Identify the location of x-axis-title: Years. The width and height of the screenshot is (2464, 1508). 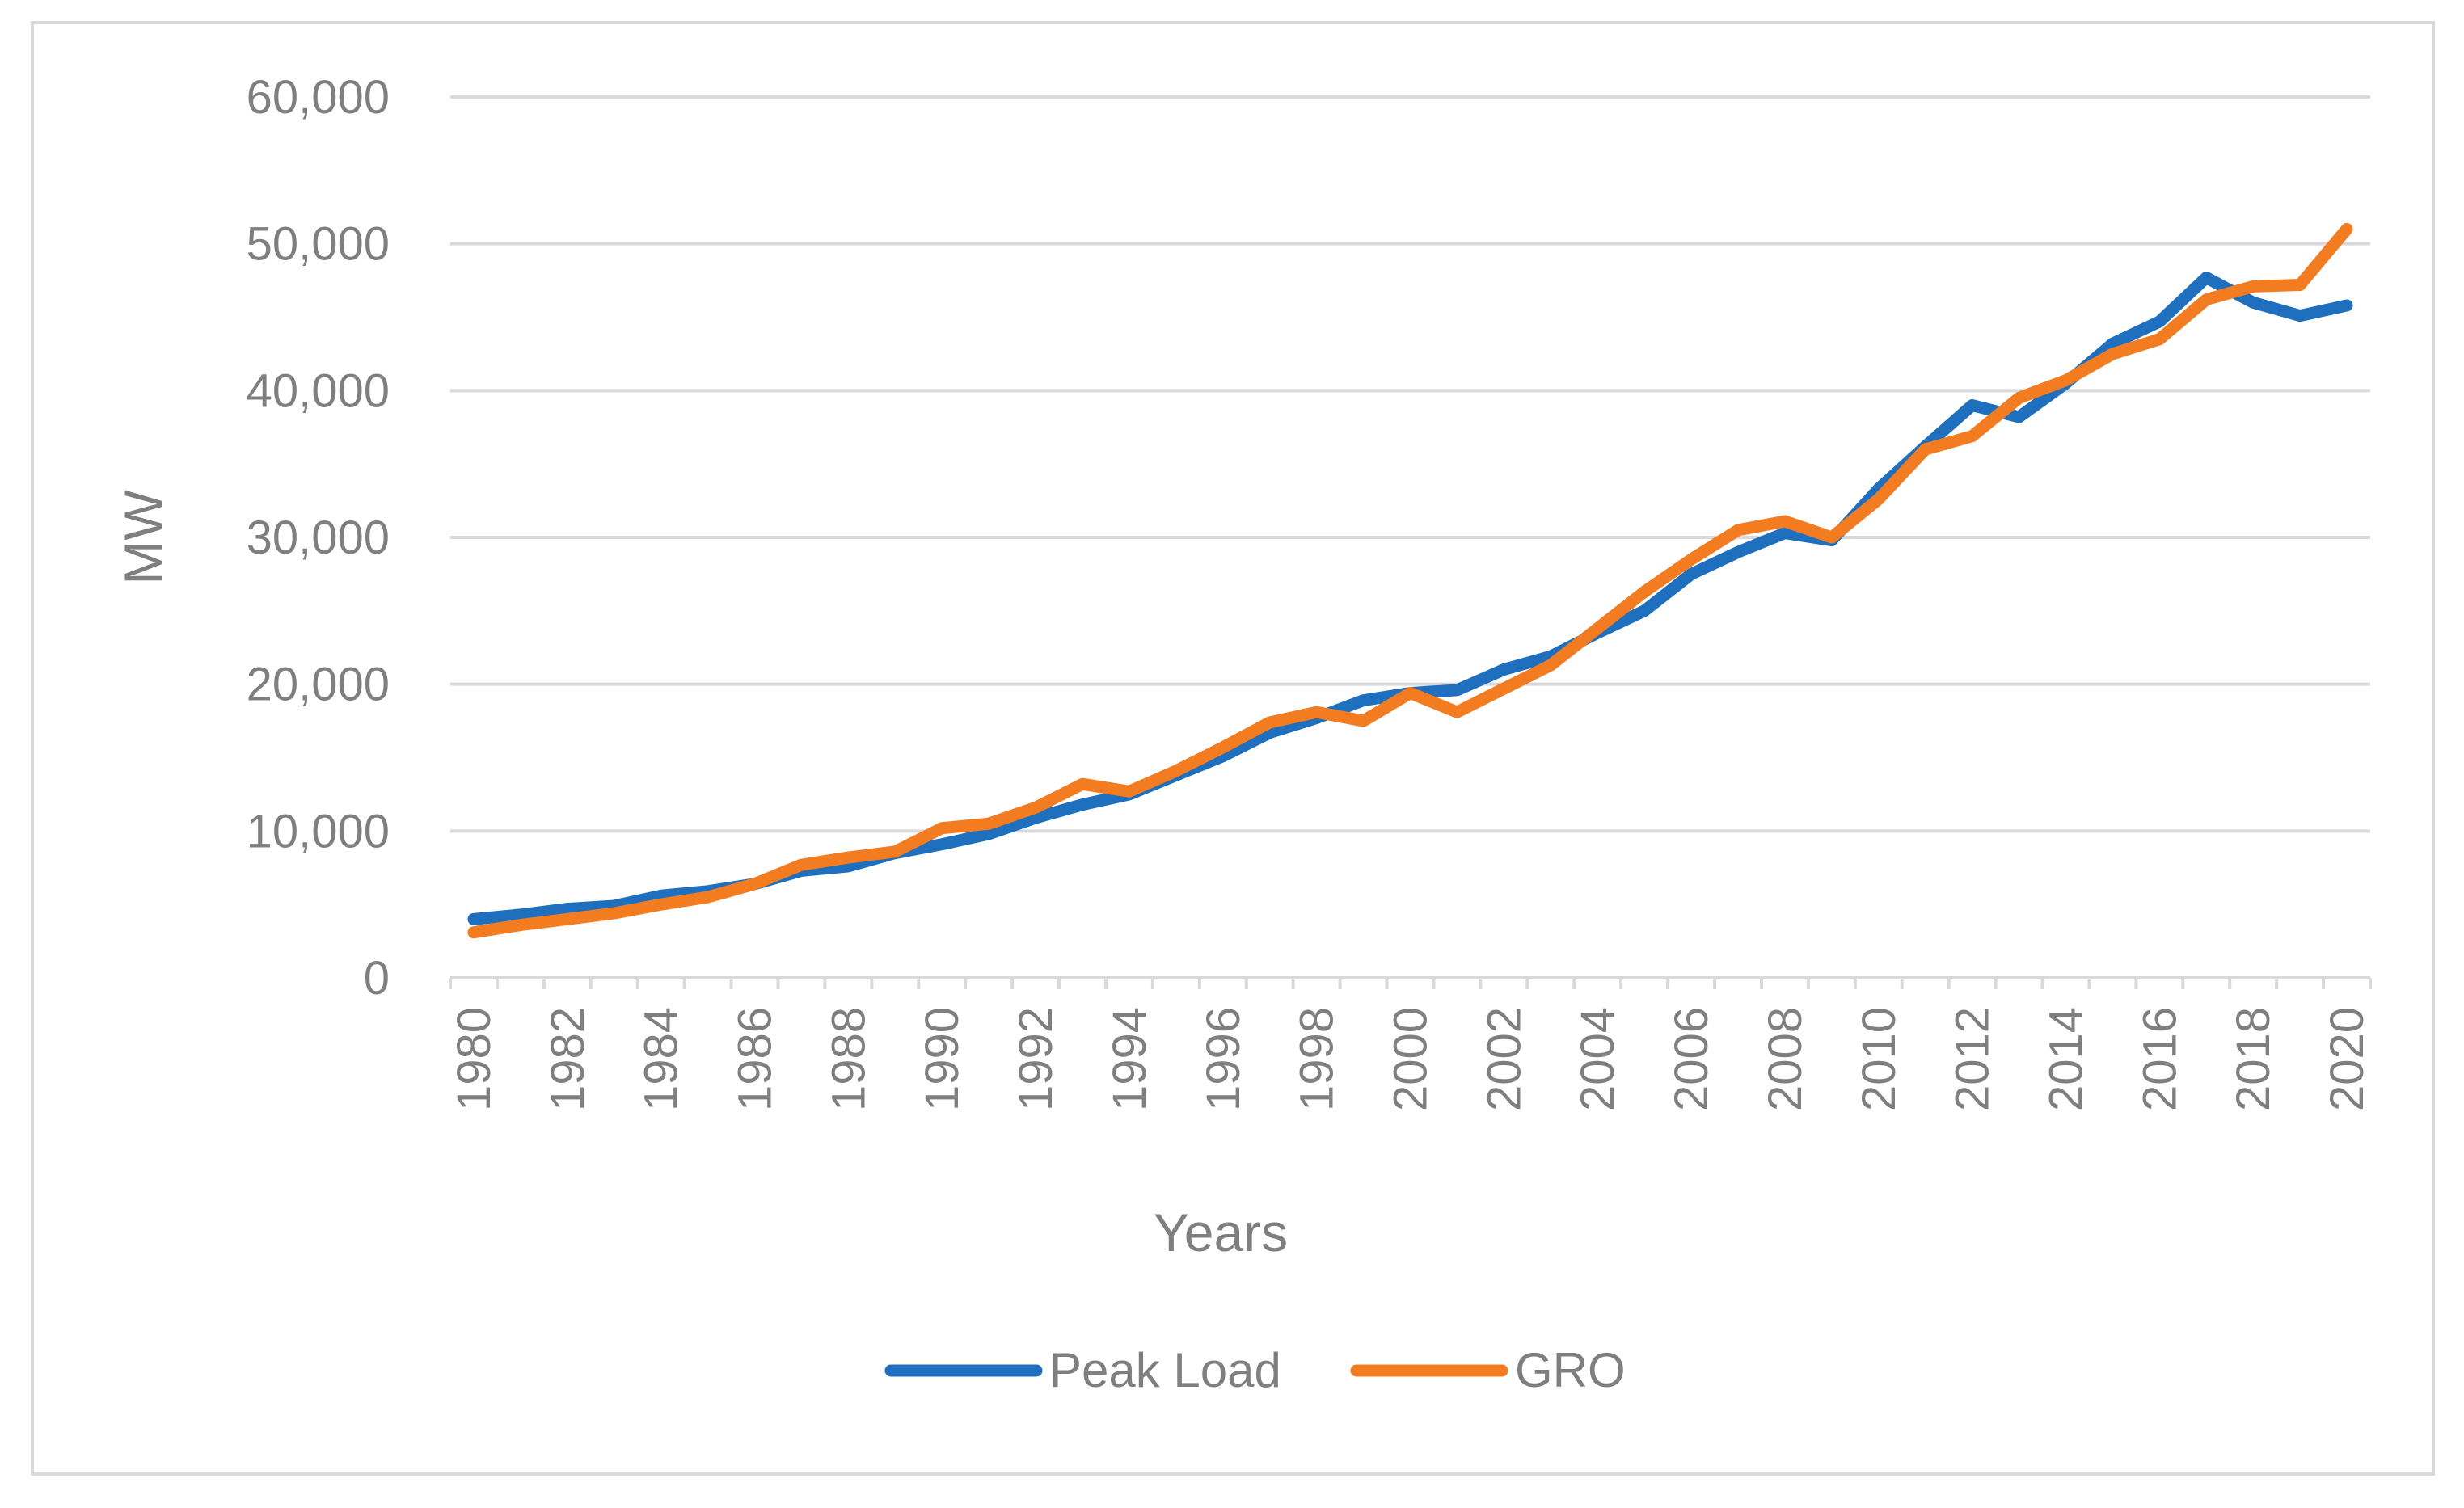
(1221, 1232).